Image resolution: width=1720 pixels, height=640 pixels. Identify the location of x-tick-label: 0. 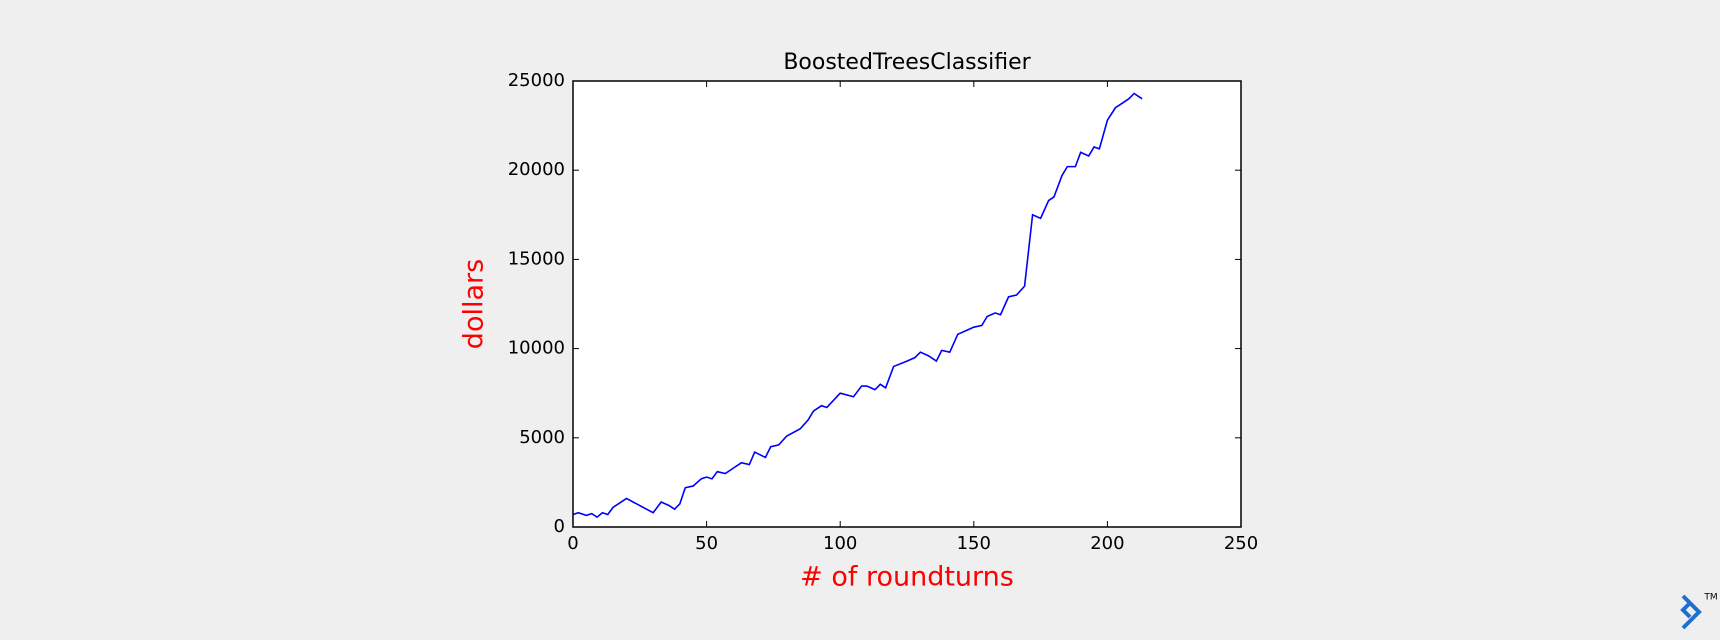
(572, 543).